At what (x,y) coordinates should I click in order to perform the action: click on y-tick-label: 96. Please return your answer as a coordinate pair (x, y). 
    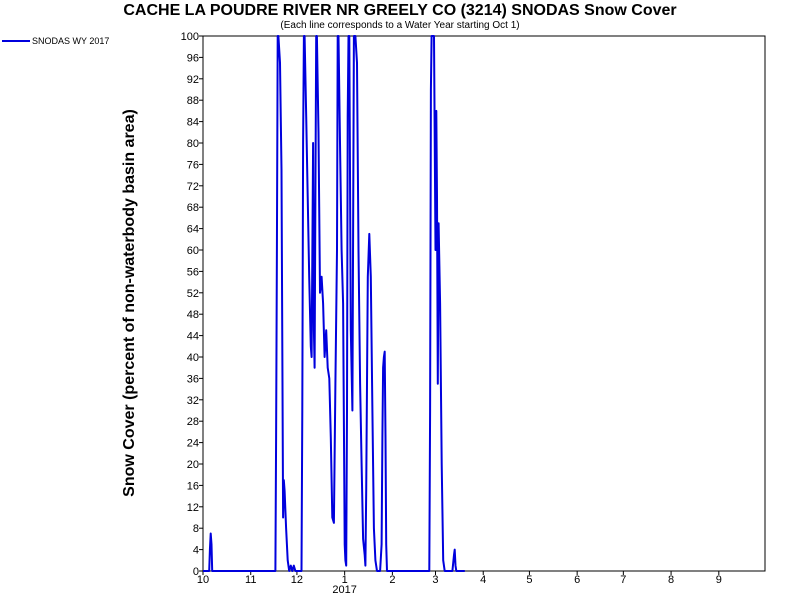
    Looking at the image, I should click on (193, 58).